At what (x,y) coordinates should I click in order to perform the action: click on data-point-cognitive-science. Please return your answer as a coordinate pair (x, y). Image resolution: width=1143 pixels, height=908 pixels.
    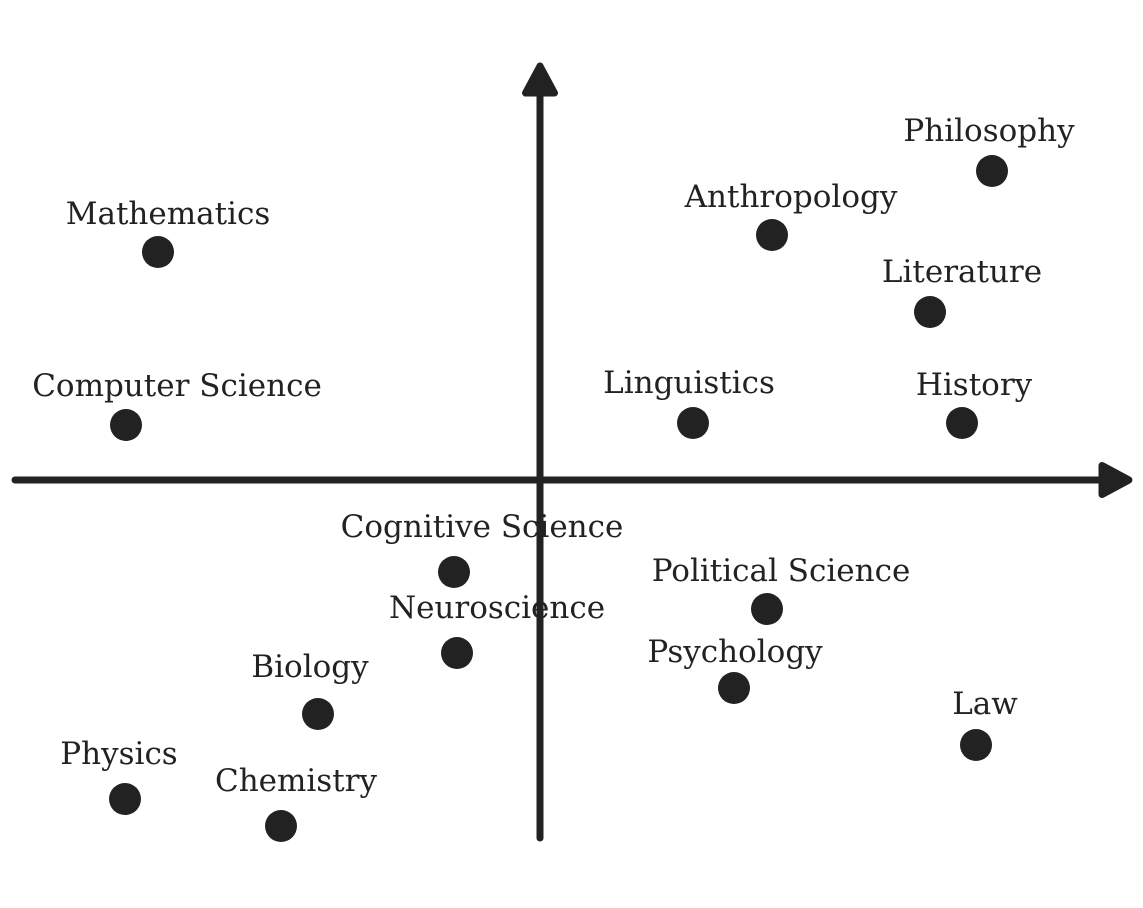
    Looking at the image, I should click on (454, 572).